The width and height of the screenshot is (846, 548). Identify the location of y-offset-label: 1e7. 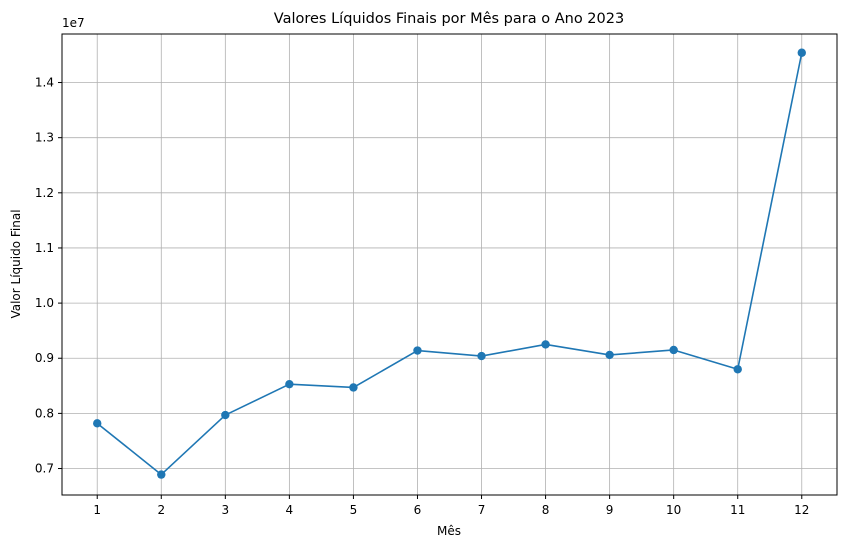
(73, 23).